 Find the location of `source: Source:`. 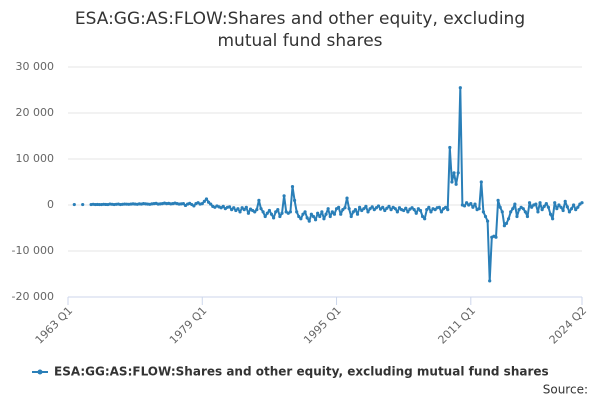

source: Source: is located at coordinates (565, 390).